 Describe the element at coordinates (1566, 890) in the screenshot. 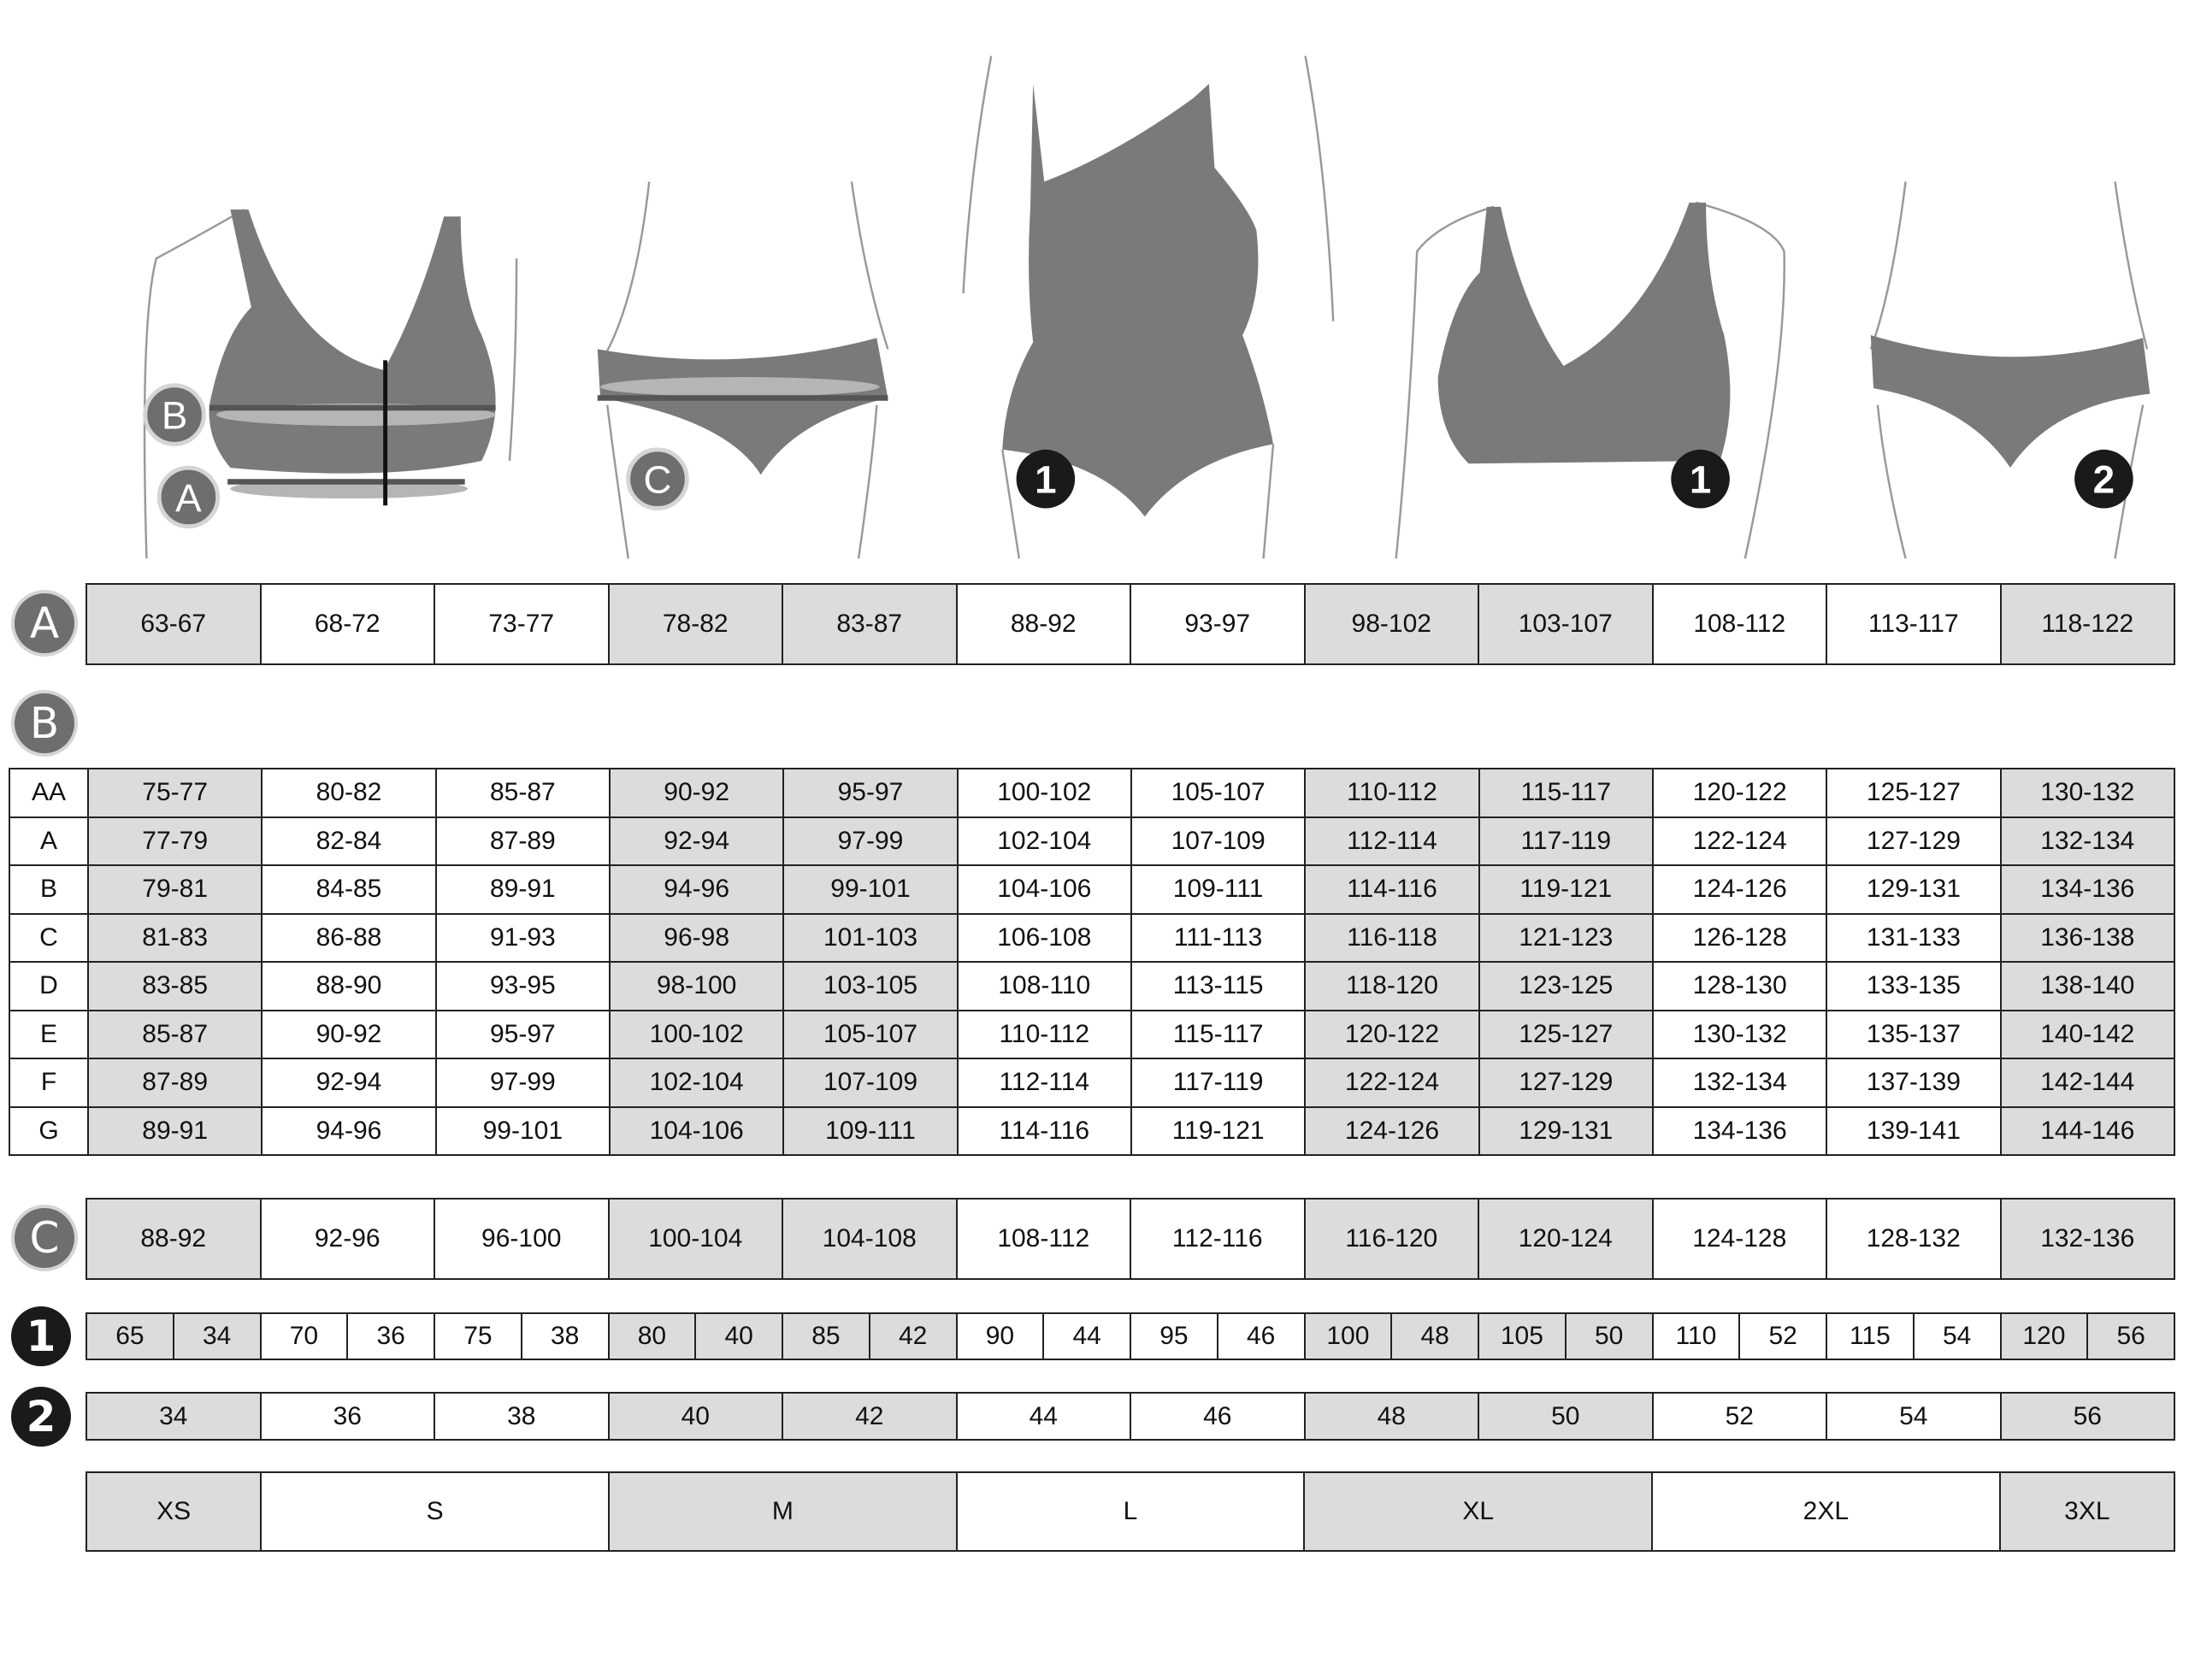

I see `table-cell: 119-121` at that location.